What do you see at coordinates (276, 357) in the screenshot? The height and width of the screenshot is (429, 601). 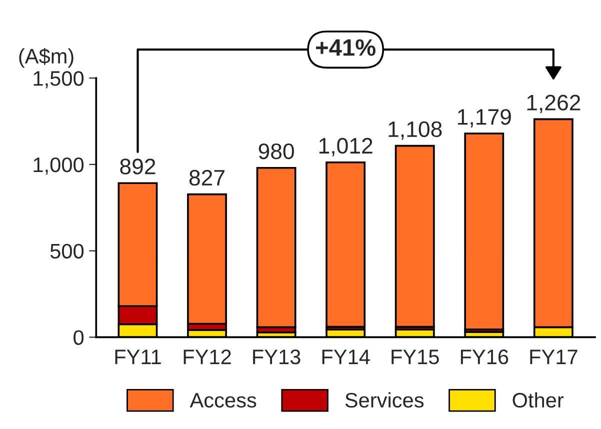 I see `x-tick-label: FY13` at bounding box center [276, 357].